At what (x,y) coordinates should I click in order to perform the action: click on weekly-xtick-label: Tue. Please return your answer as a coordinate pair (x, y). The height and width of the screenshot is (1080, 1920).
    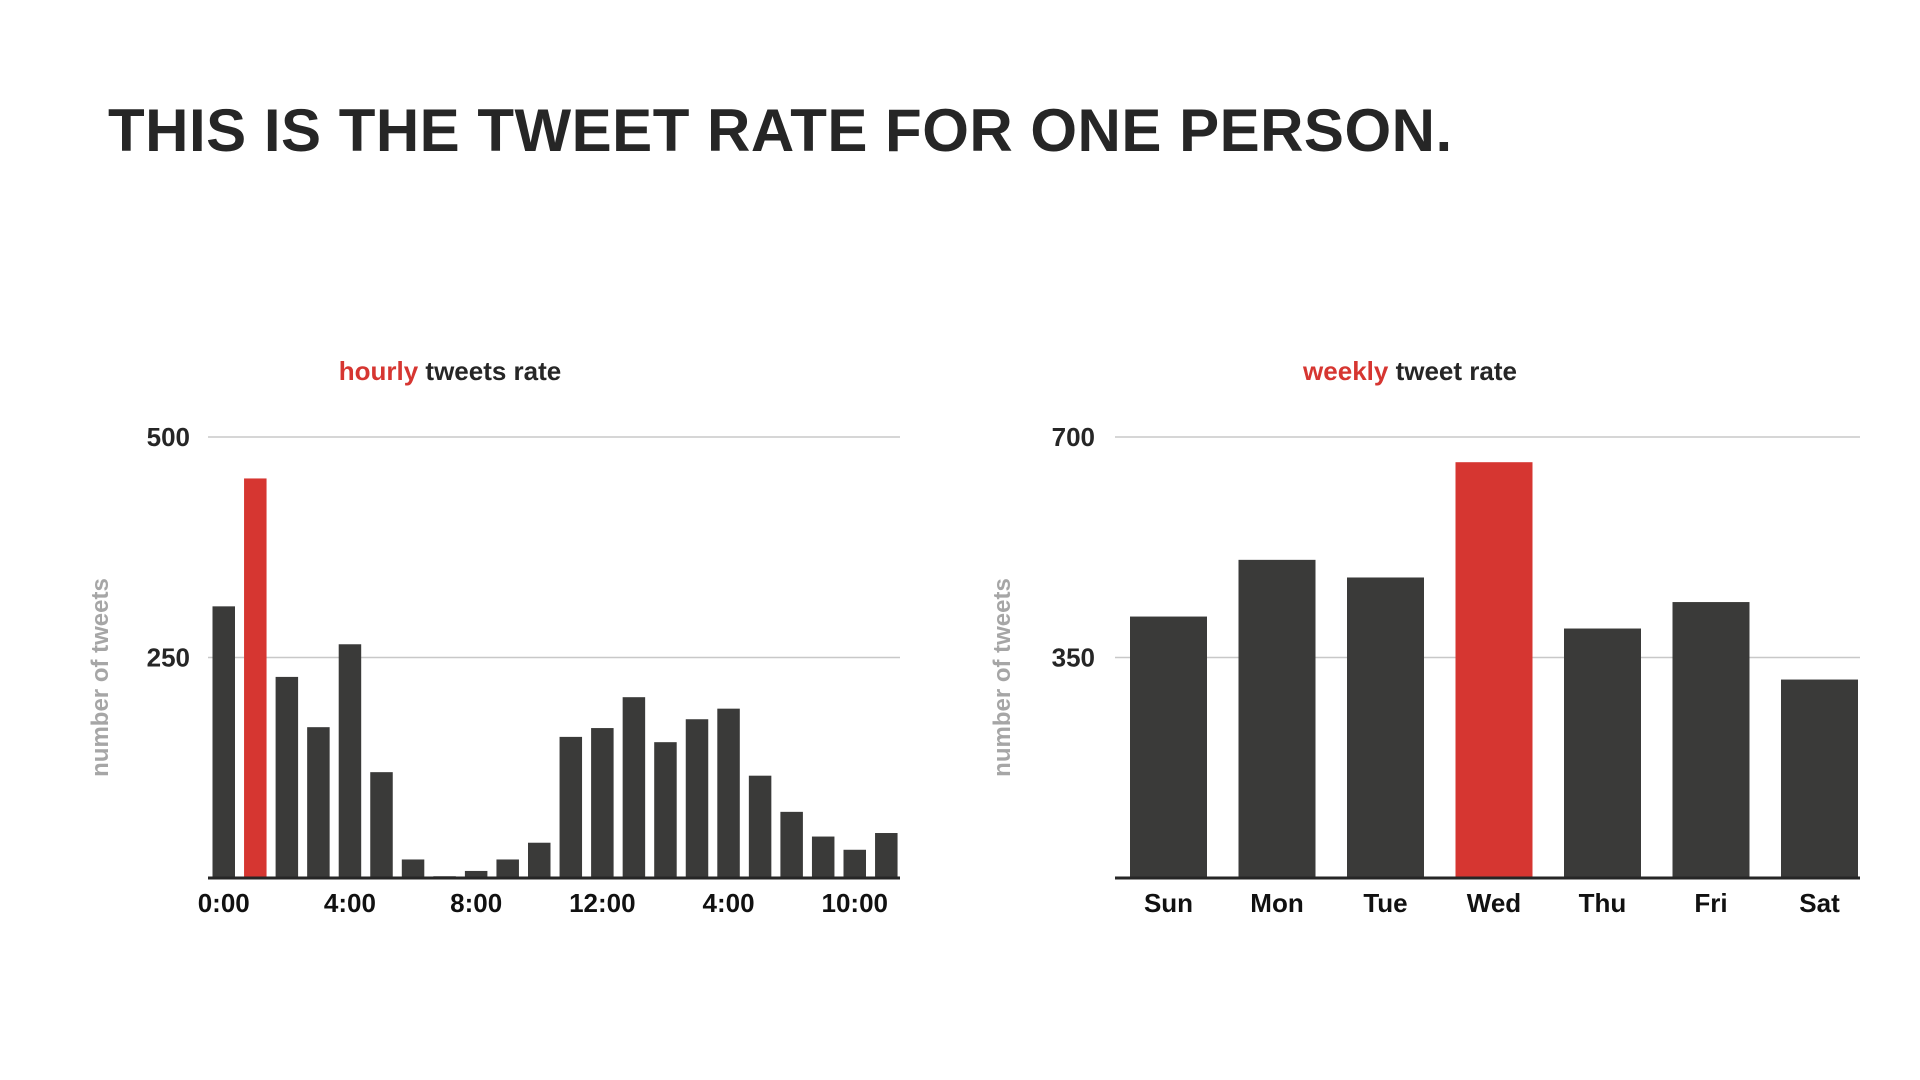
    Looking at the image, I should click on (1385, 903).